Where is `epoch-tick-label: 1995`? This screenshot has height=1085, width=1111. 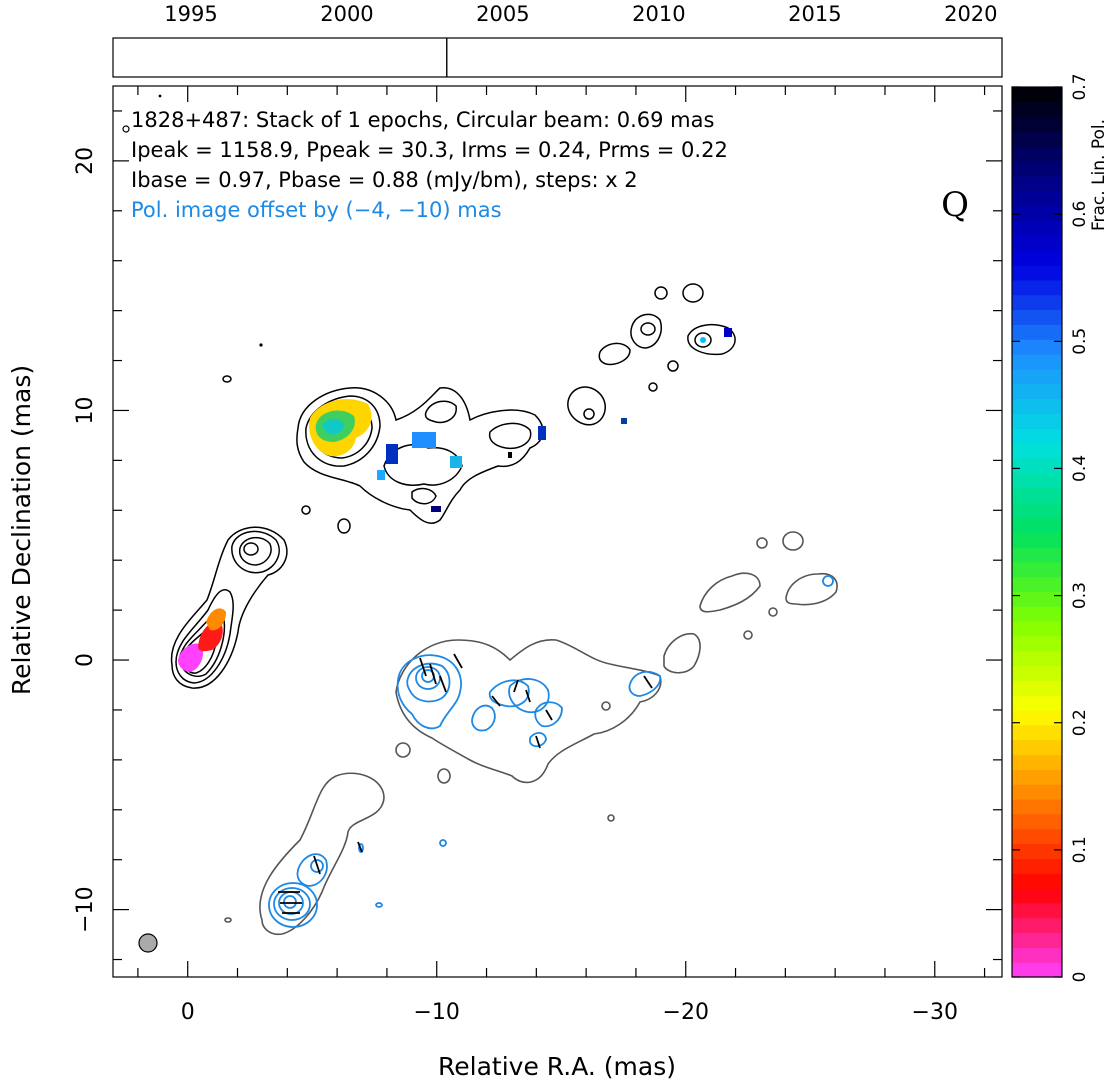 epoch-tick-label: 1995 is located at coordinates (190, 14).